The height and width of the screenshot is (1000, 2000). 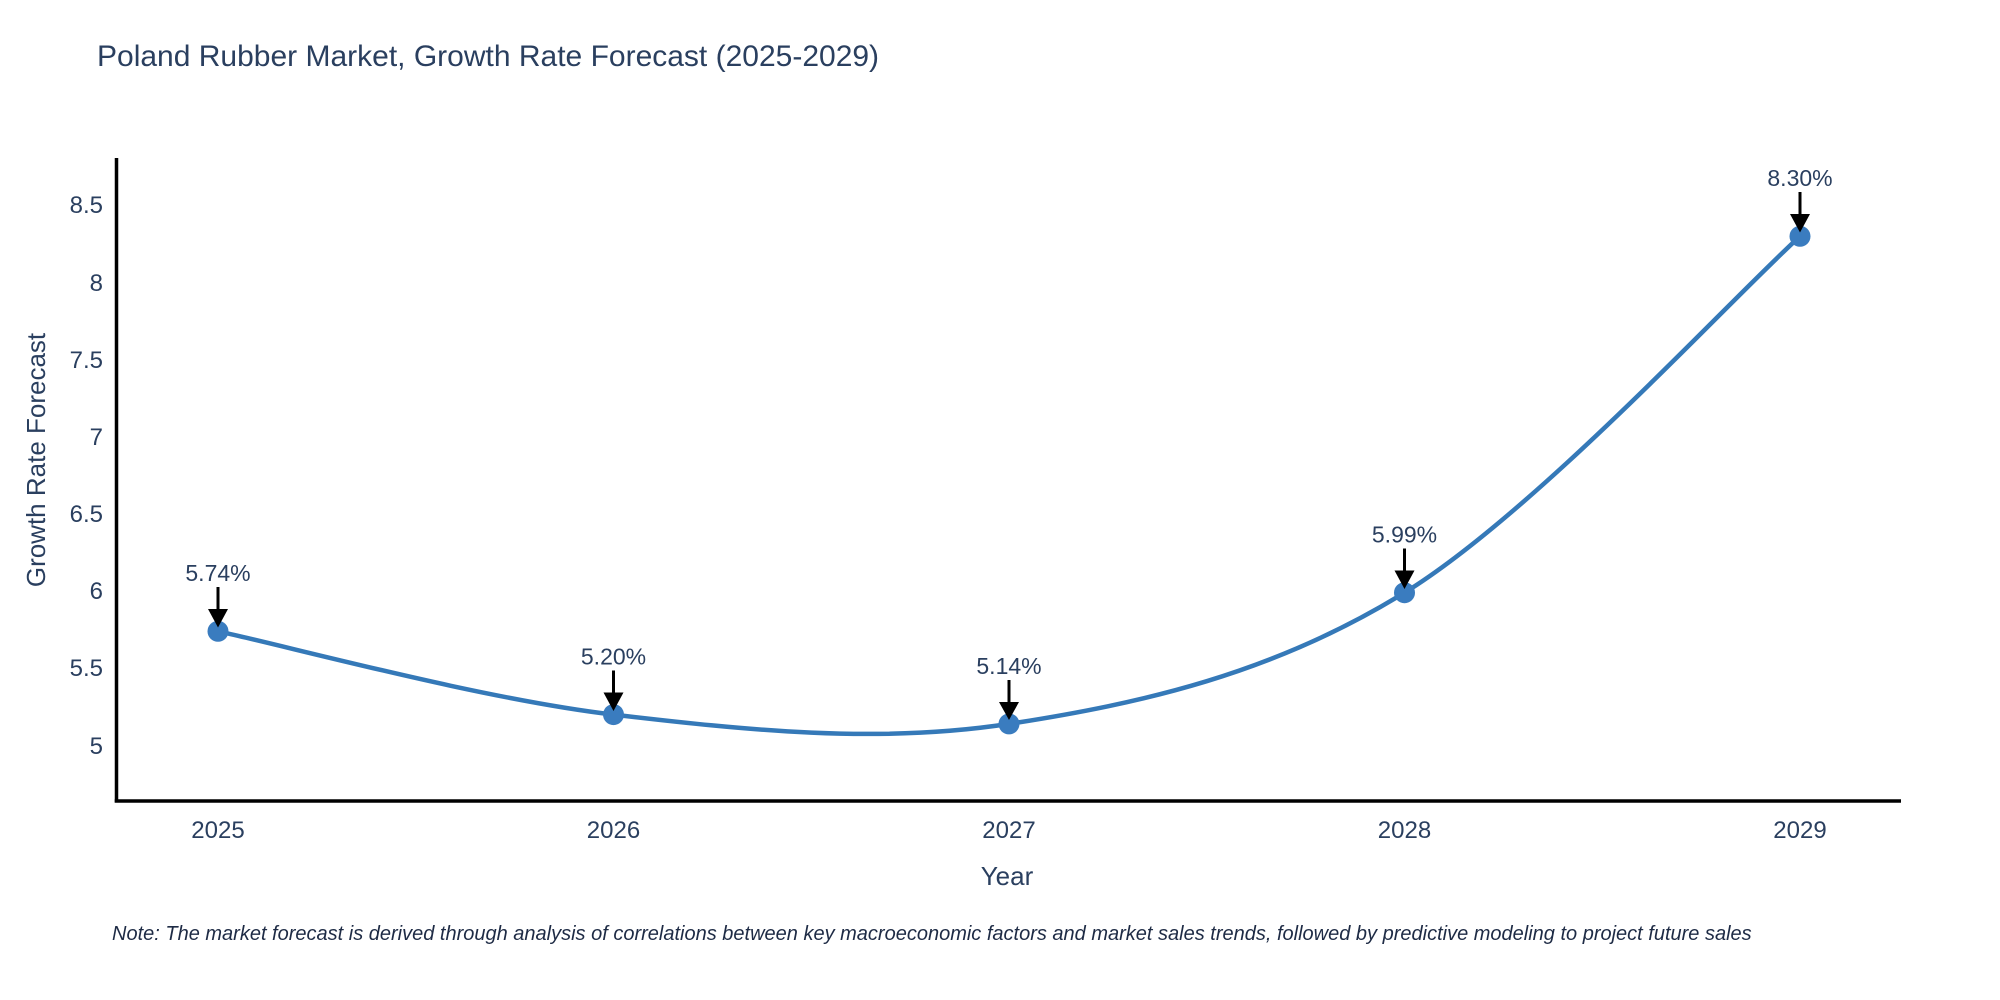 What do you see at coordinates (86, 668) in the screenshot?
I see `y-tick-5p5: 5.5` at bounding box center [86, 668].